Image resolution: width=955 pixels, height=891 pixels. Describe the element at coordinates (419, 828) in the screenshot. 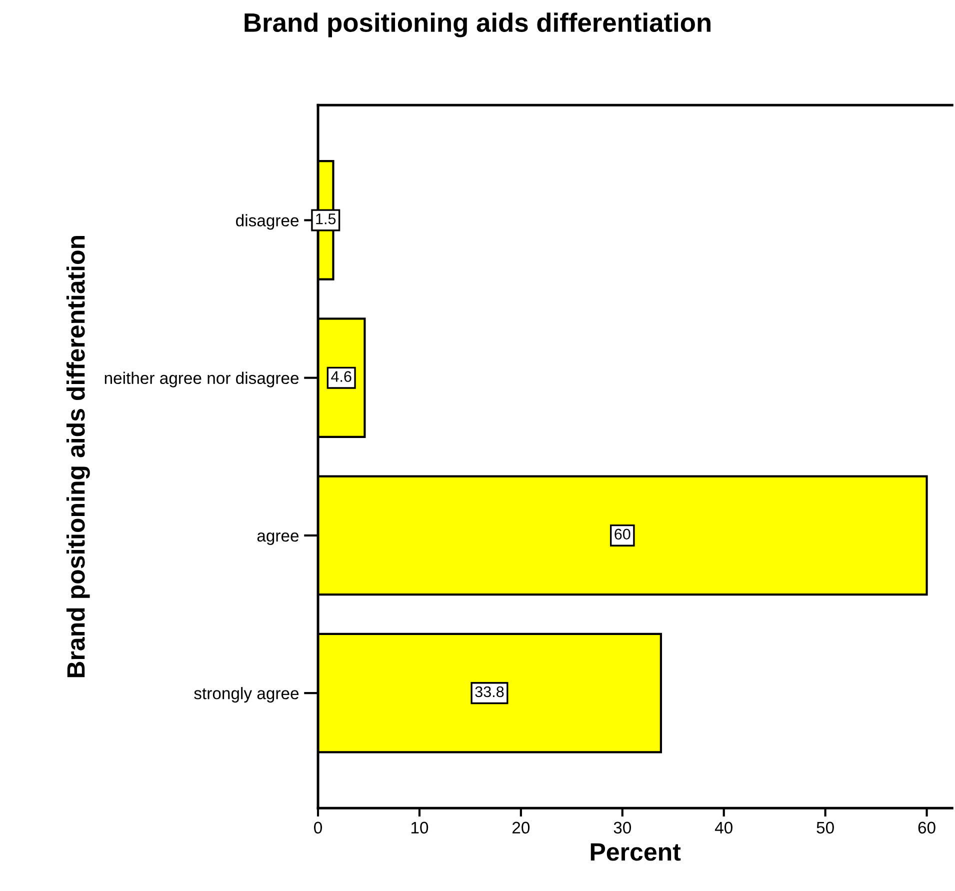

I see `x-tick-label: 10` at that location.